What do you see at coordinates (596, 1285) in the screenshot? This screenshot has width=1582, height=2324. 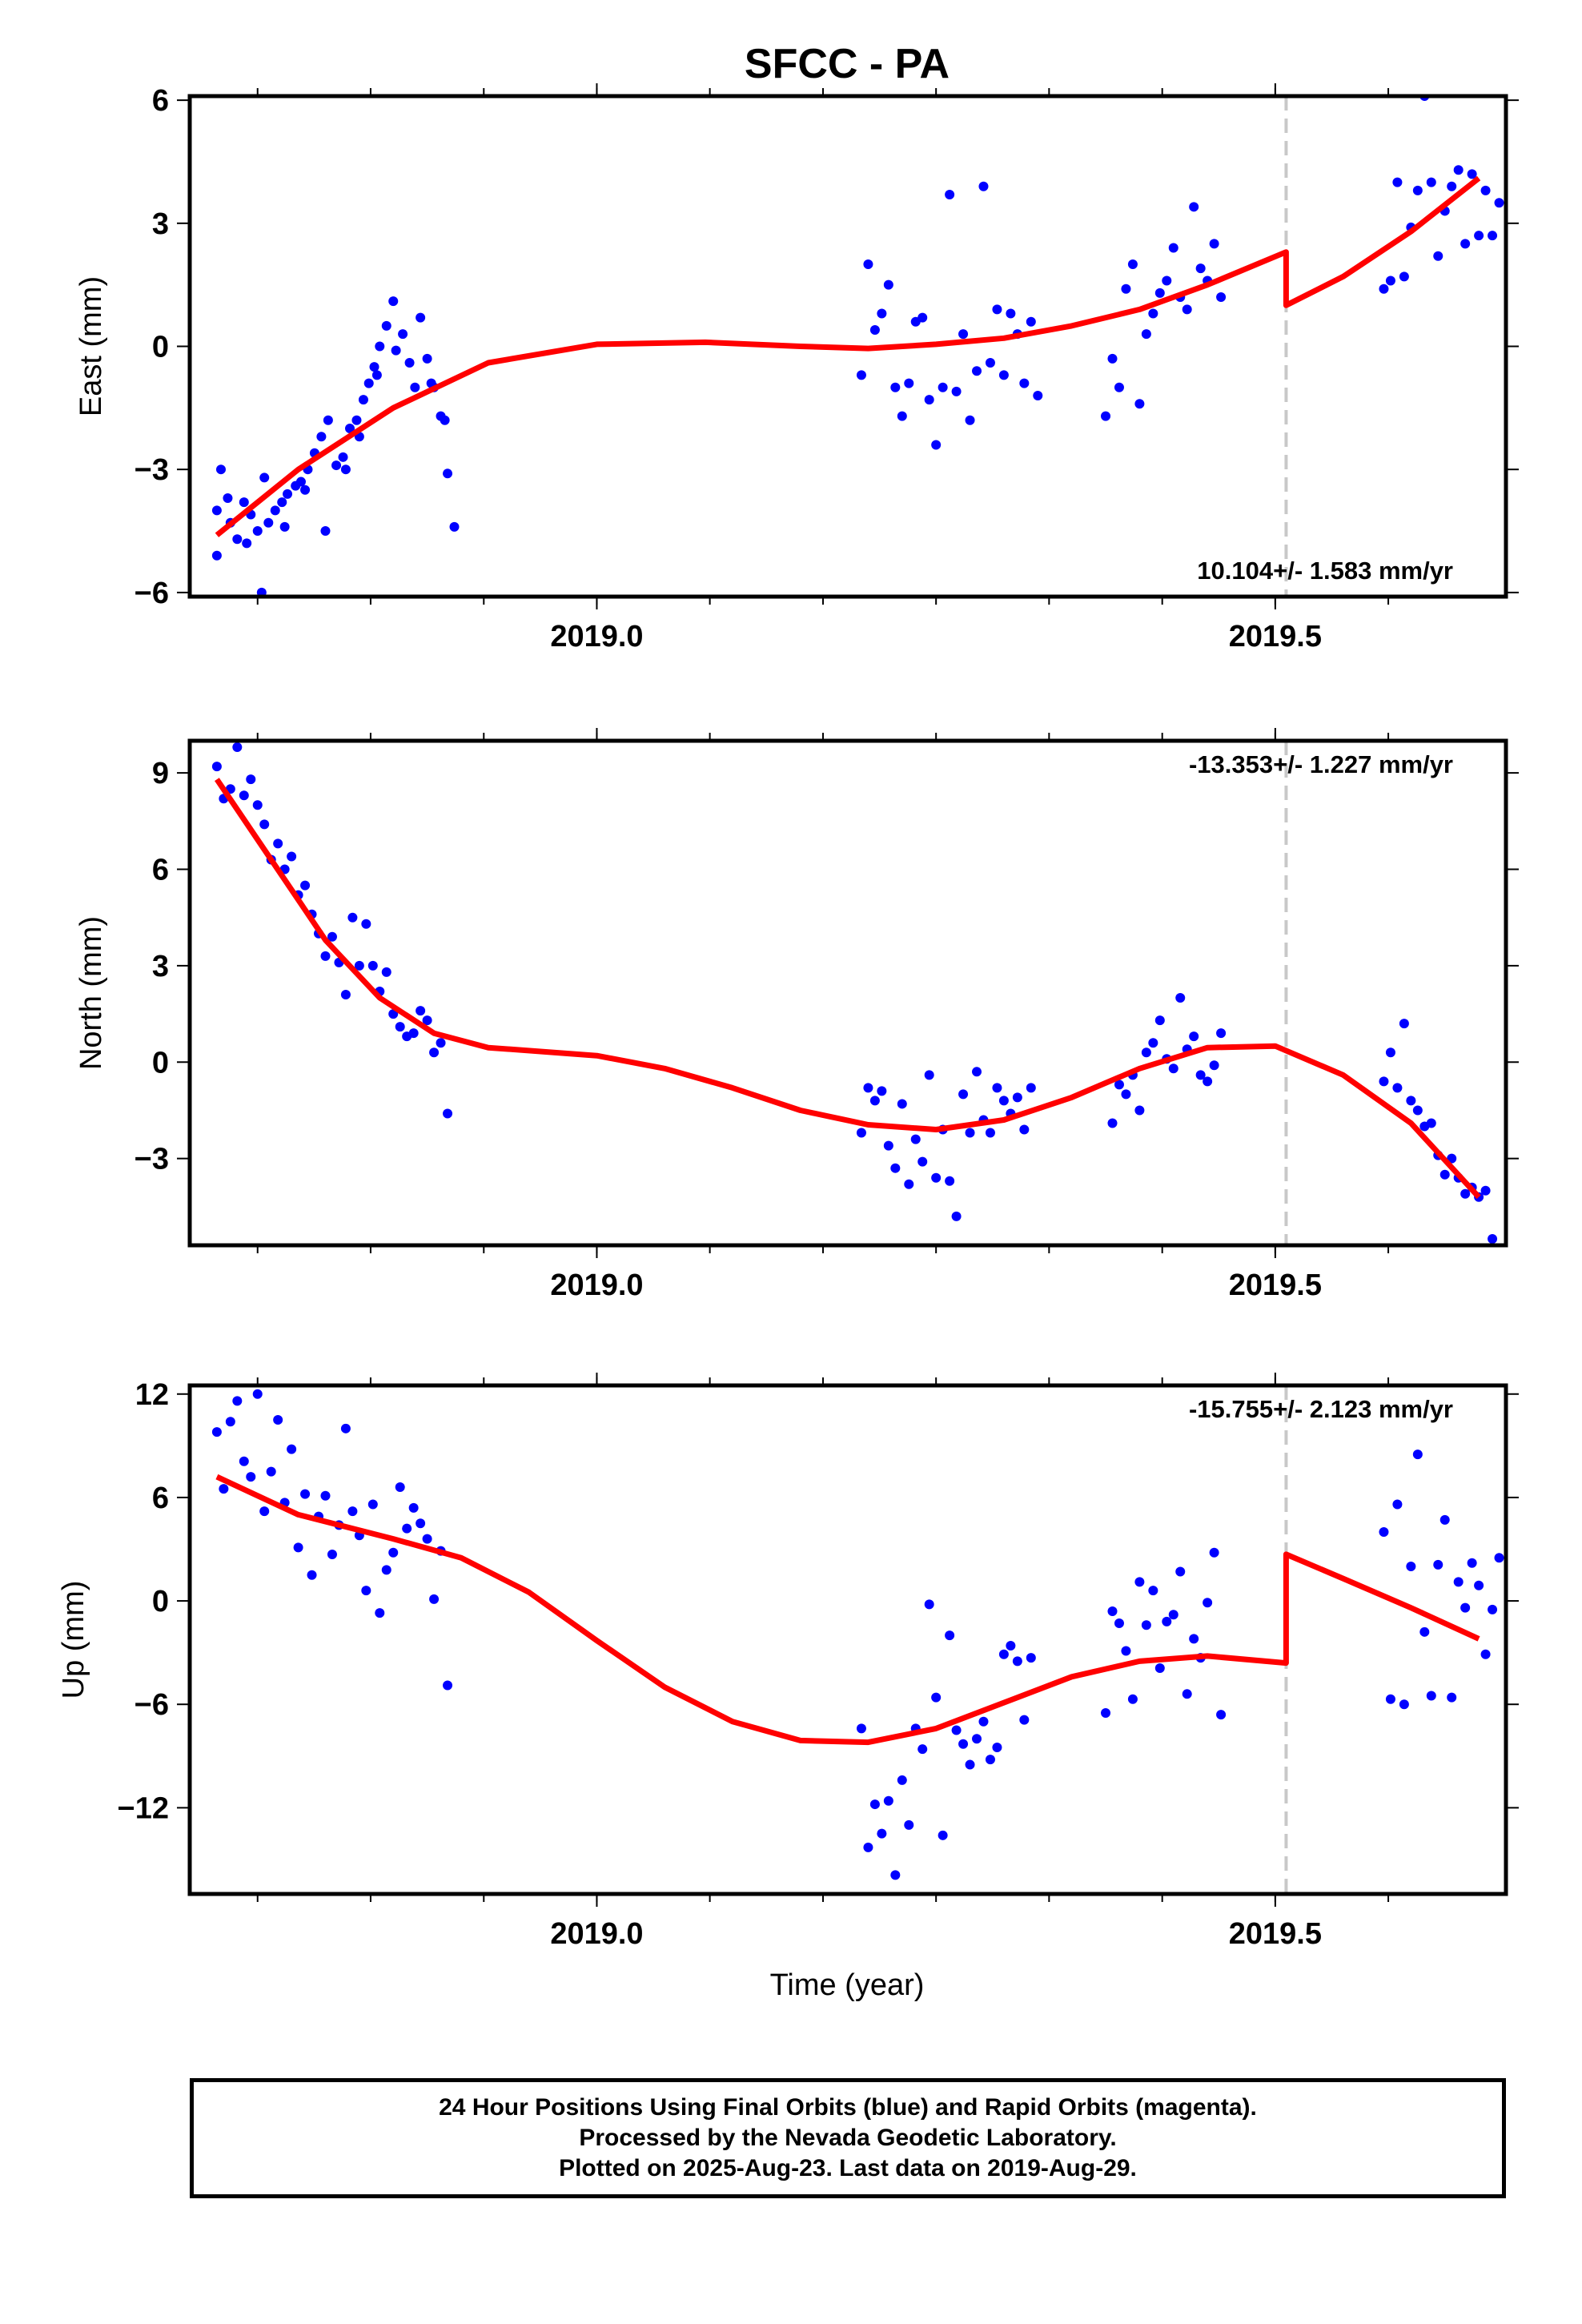 I see `x-tick-label: 2019.0` at bounding box center [596, 1285].